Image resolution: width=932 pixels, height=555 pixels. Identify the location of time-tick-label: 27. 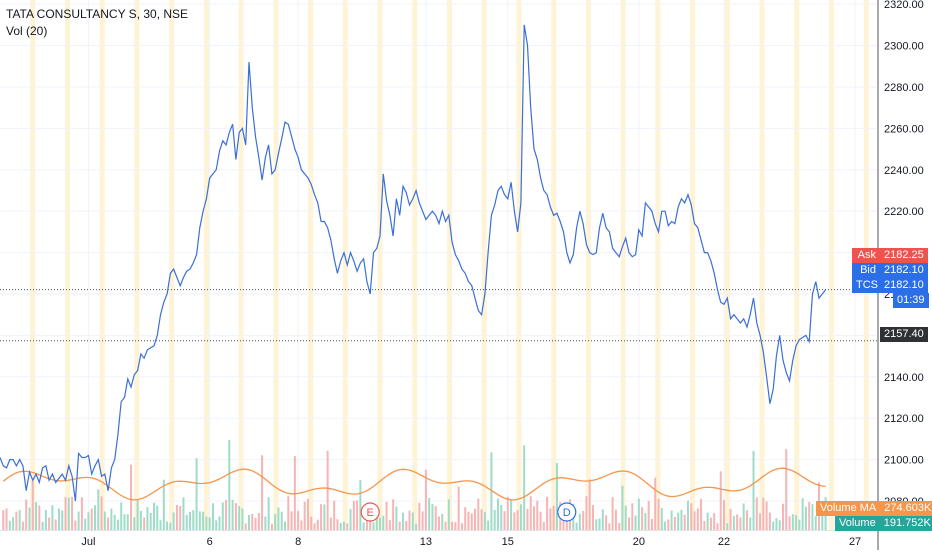
(855, 542).